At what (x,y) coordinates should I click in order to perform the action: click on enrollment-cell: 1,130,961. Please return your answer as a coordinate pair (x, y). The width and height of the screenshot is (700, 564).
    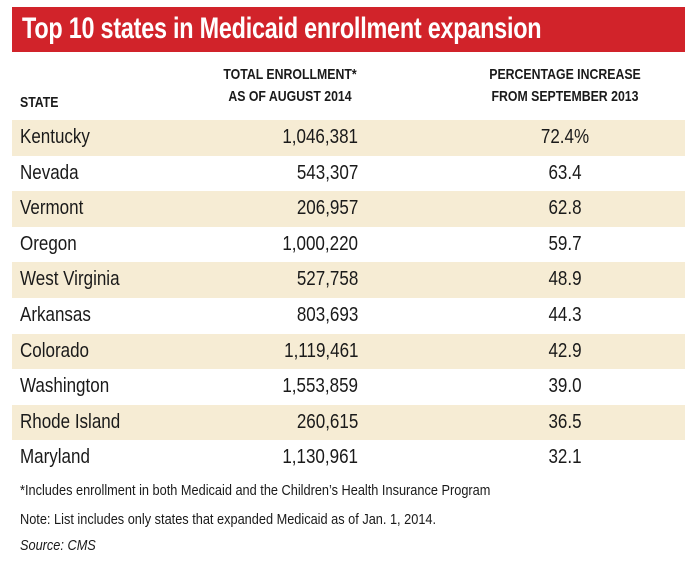
    Looking at the image, I should click on (320, 457).